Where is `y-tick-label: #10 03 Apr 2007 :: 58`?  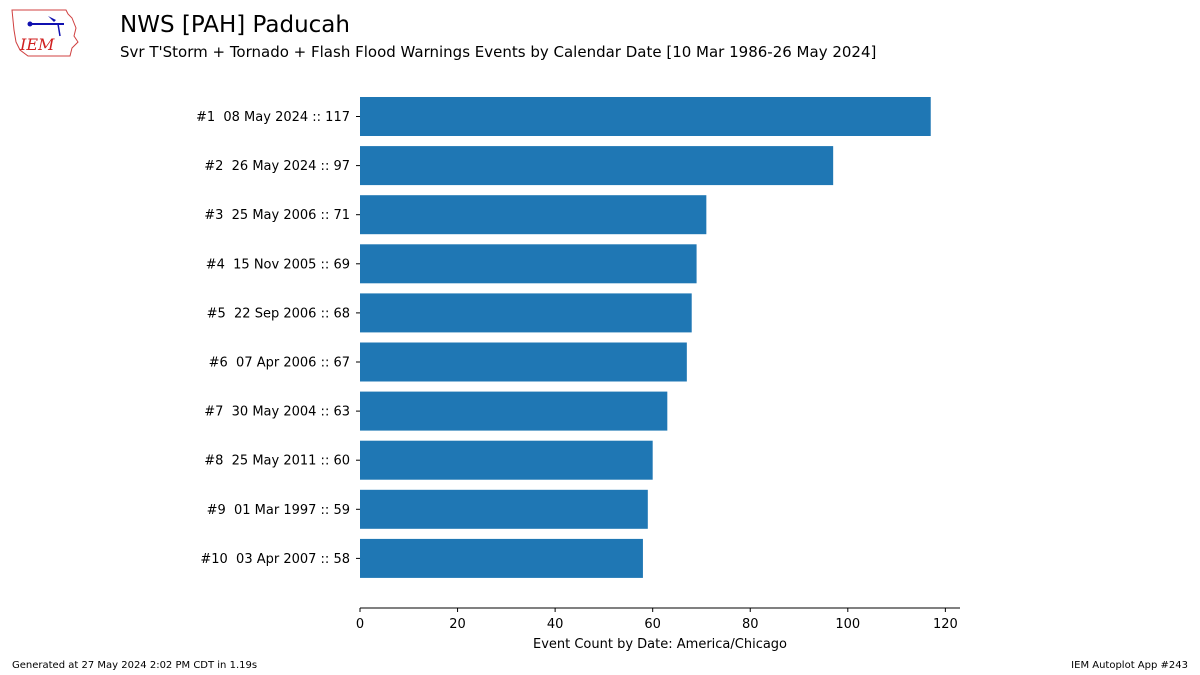
y-tick-label: #10 03 Apr 2007 :: 58 is located at coordinates (275, 559).